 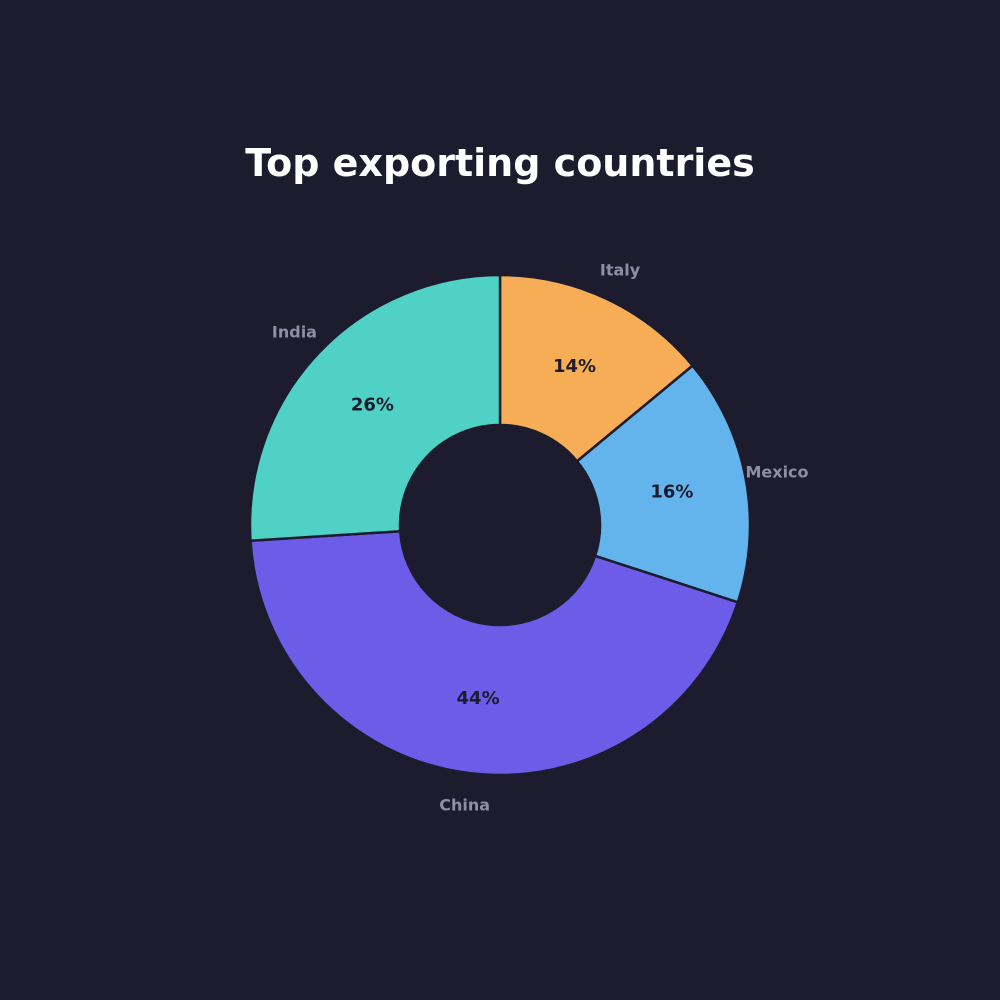 I want to click on slice-india, so click(x=375, y=407).